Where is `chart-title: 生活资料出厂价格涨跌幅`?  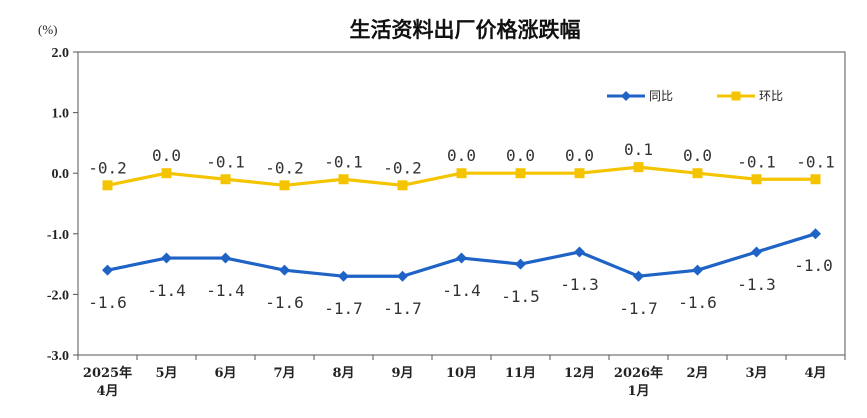 chart-title: 生活资料出厂价格涨跌幅 is located at coordinates (465, 30).